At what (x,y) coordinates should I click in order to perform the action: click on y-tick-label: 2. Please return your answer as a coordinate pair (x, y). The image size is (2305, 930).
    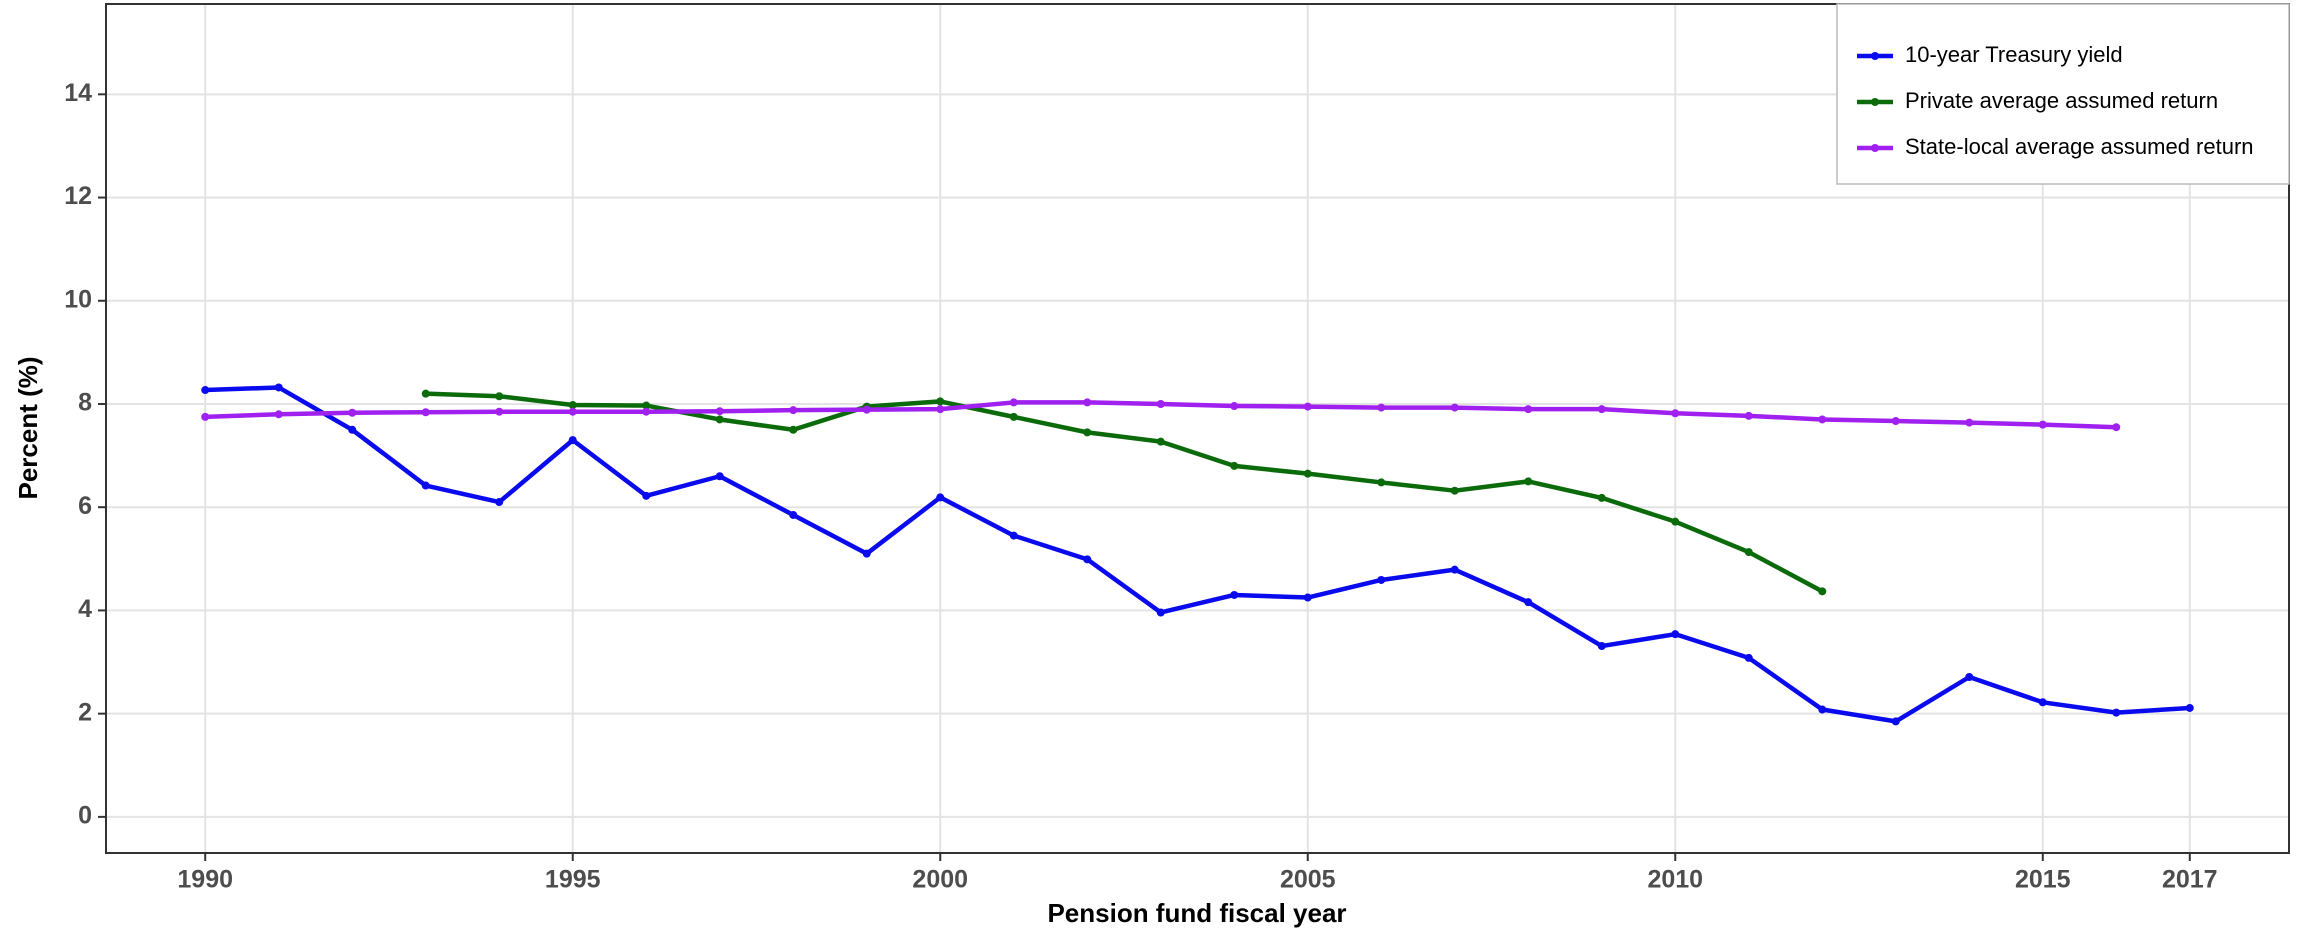
    Looking at the image, I should click on (85, 712).